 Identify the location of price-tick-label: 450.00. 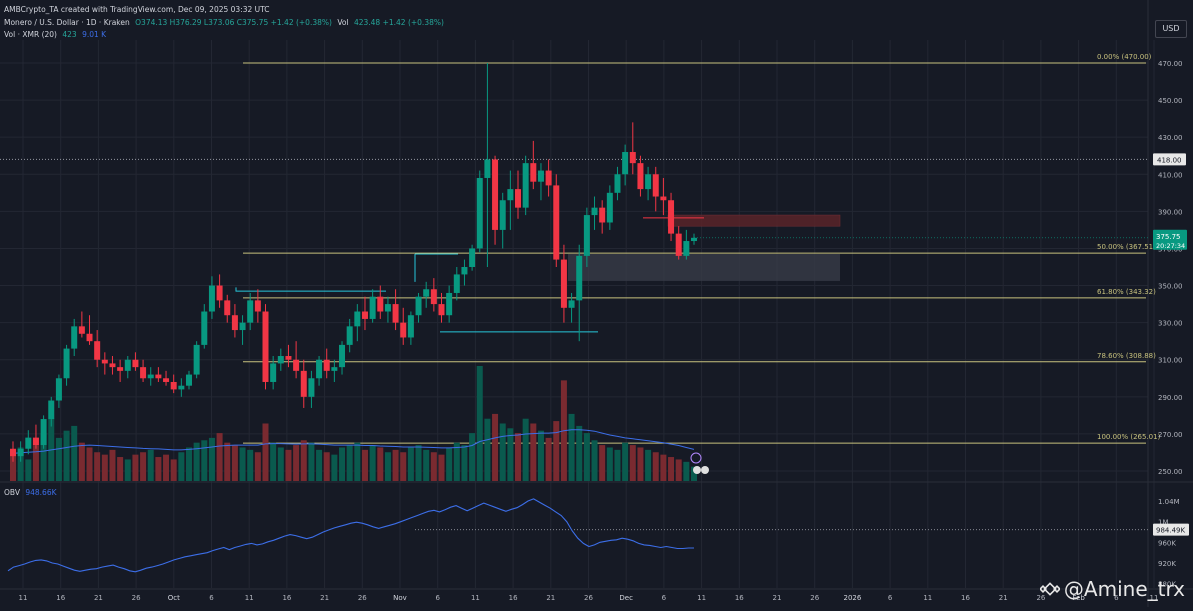
(1170, 101).